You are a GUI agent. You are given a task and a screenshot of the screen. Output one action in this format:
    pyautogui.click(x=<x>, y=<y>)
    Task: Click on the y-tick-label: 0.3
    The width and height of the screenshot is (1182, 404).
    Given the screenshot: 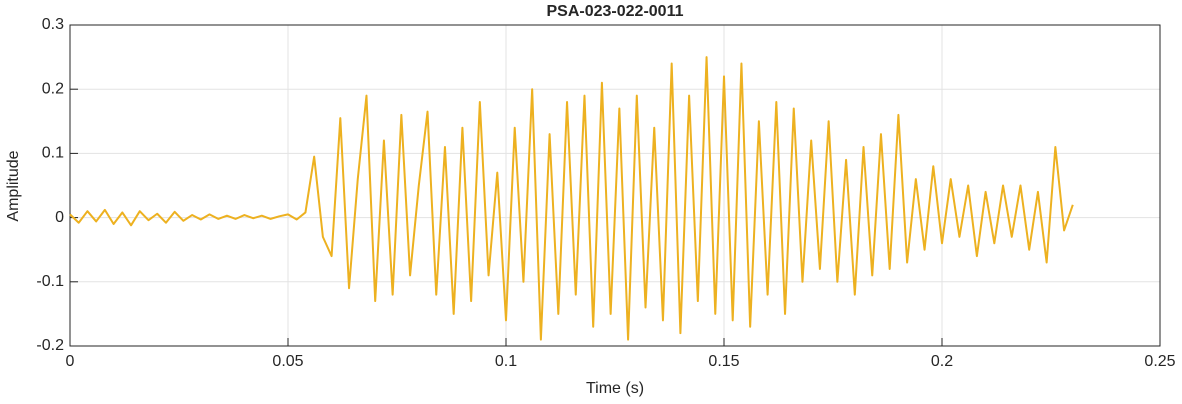 What is the action you would take?
    pyautogui.click(x=53, y=24)
    